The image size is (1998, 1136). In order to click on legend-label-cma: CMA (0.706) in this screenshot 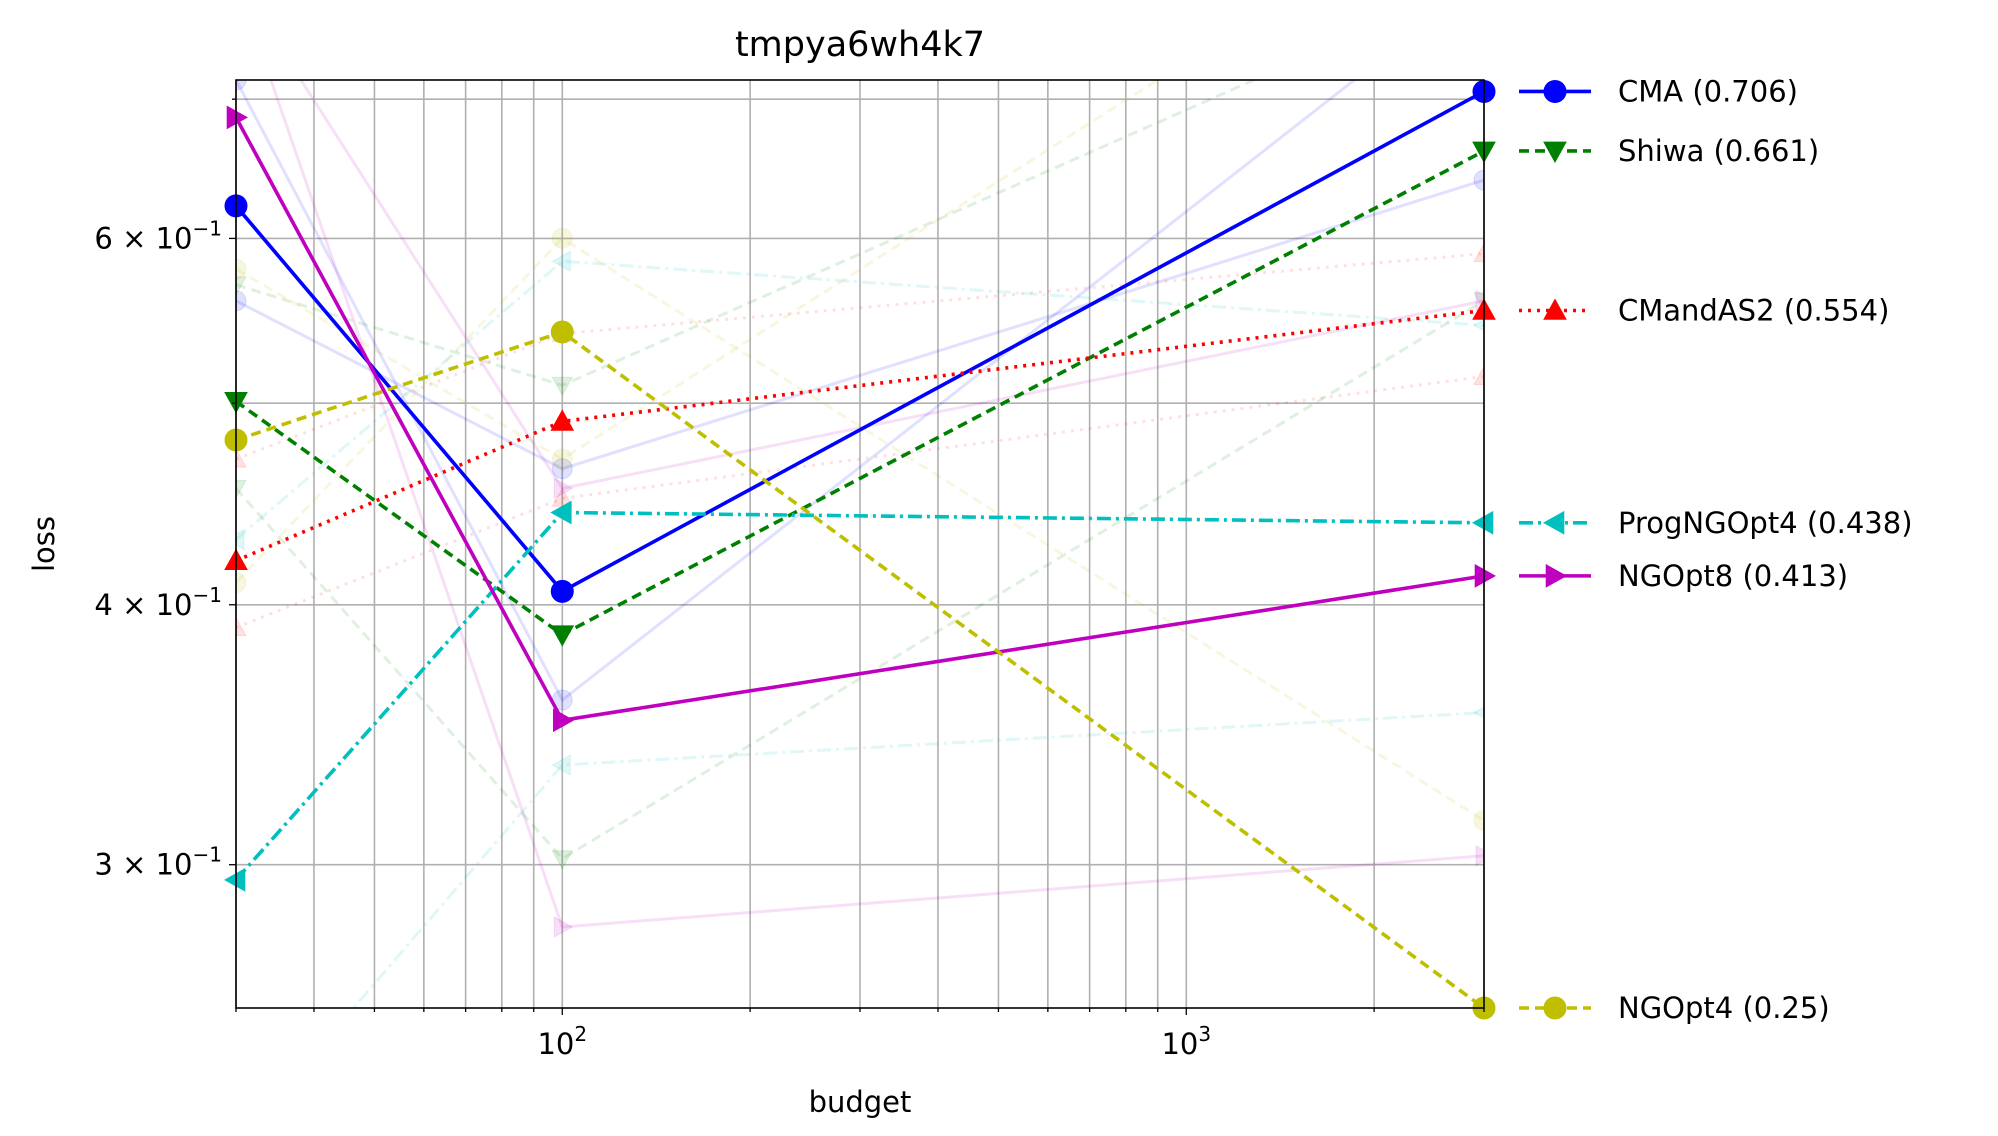, I will do `click(1708, 91)`.